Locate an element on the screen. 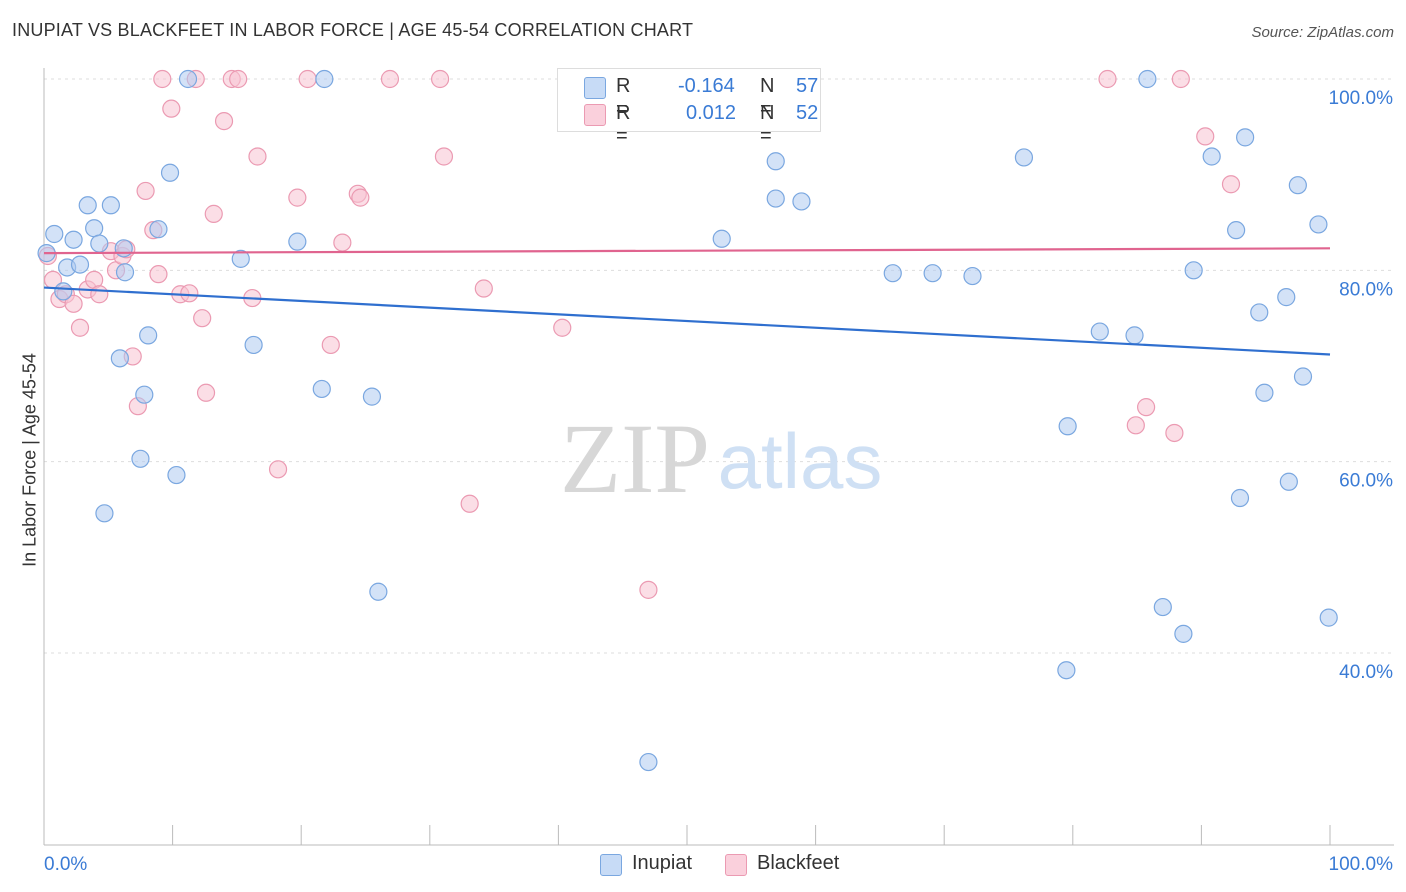  correlation-legend: R = -0.164 N = 57 R = 0.012 N = 52 is located at coordinates (689, 107).